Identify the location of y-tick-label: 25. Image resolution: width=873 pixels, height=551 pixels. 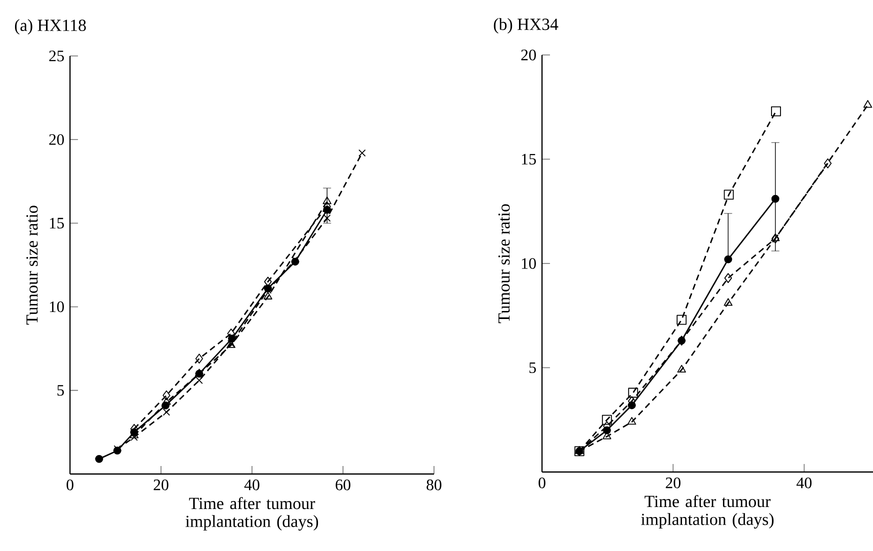
(56, 56).